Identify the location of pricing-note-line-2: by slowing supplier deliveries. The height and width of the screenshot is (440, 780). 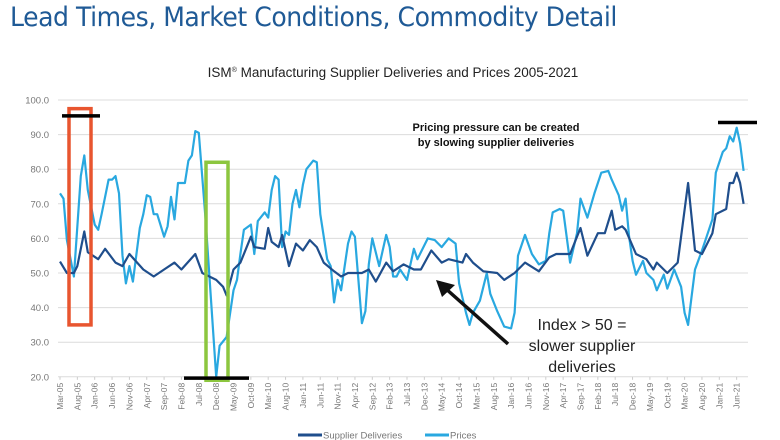
(496, 143).